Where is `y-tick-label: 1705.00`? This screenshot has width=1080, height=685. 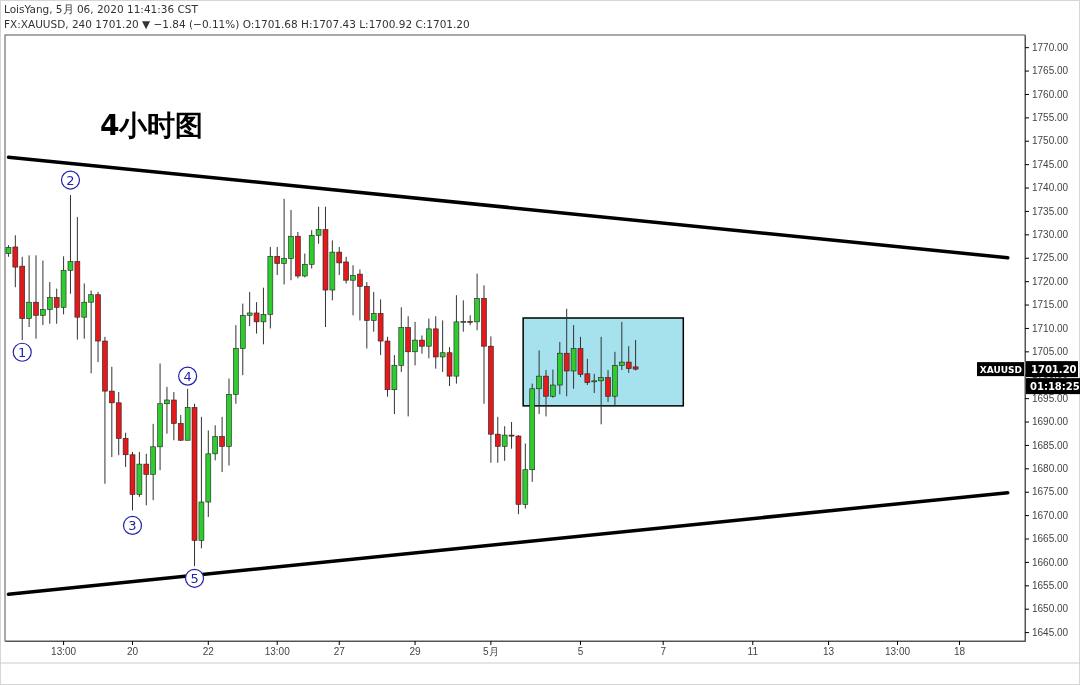 y-tick-label: 1705.00 is located at coordinates (1050, 352).